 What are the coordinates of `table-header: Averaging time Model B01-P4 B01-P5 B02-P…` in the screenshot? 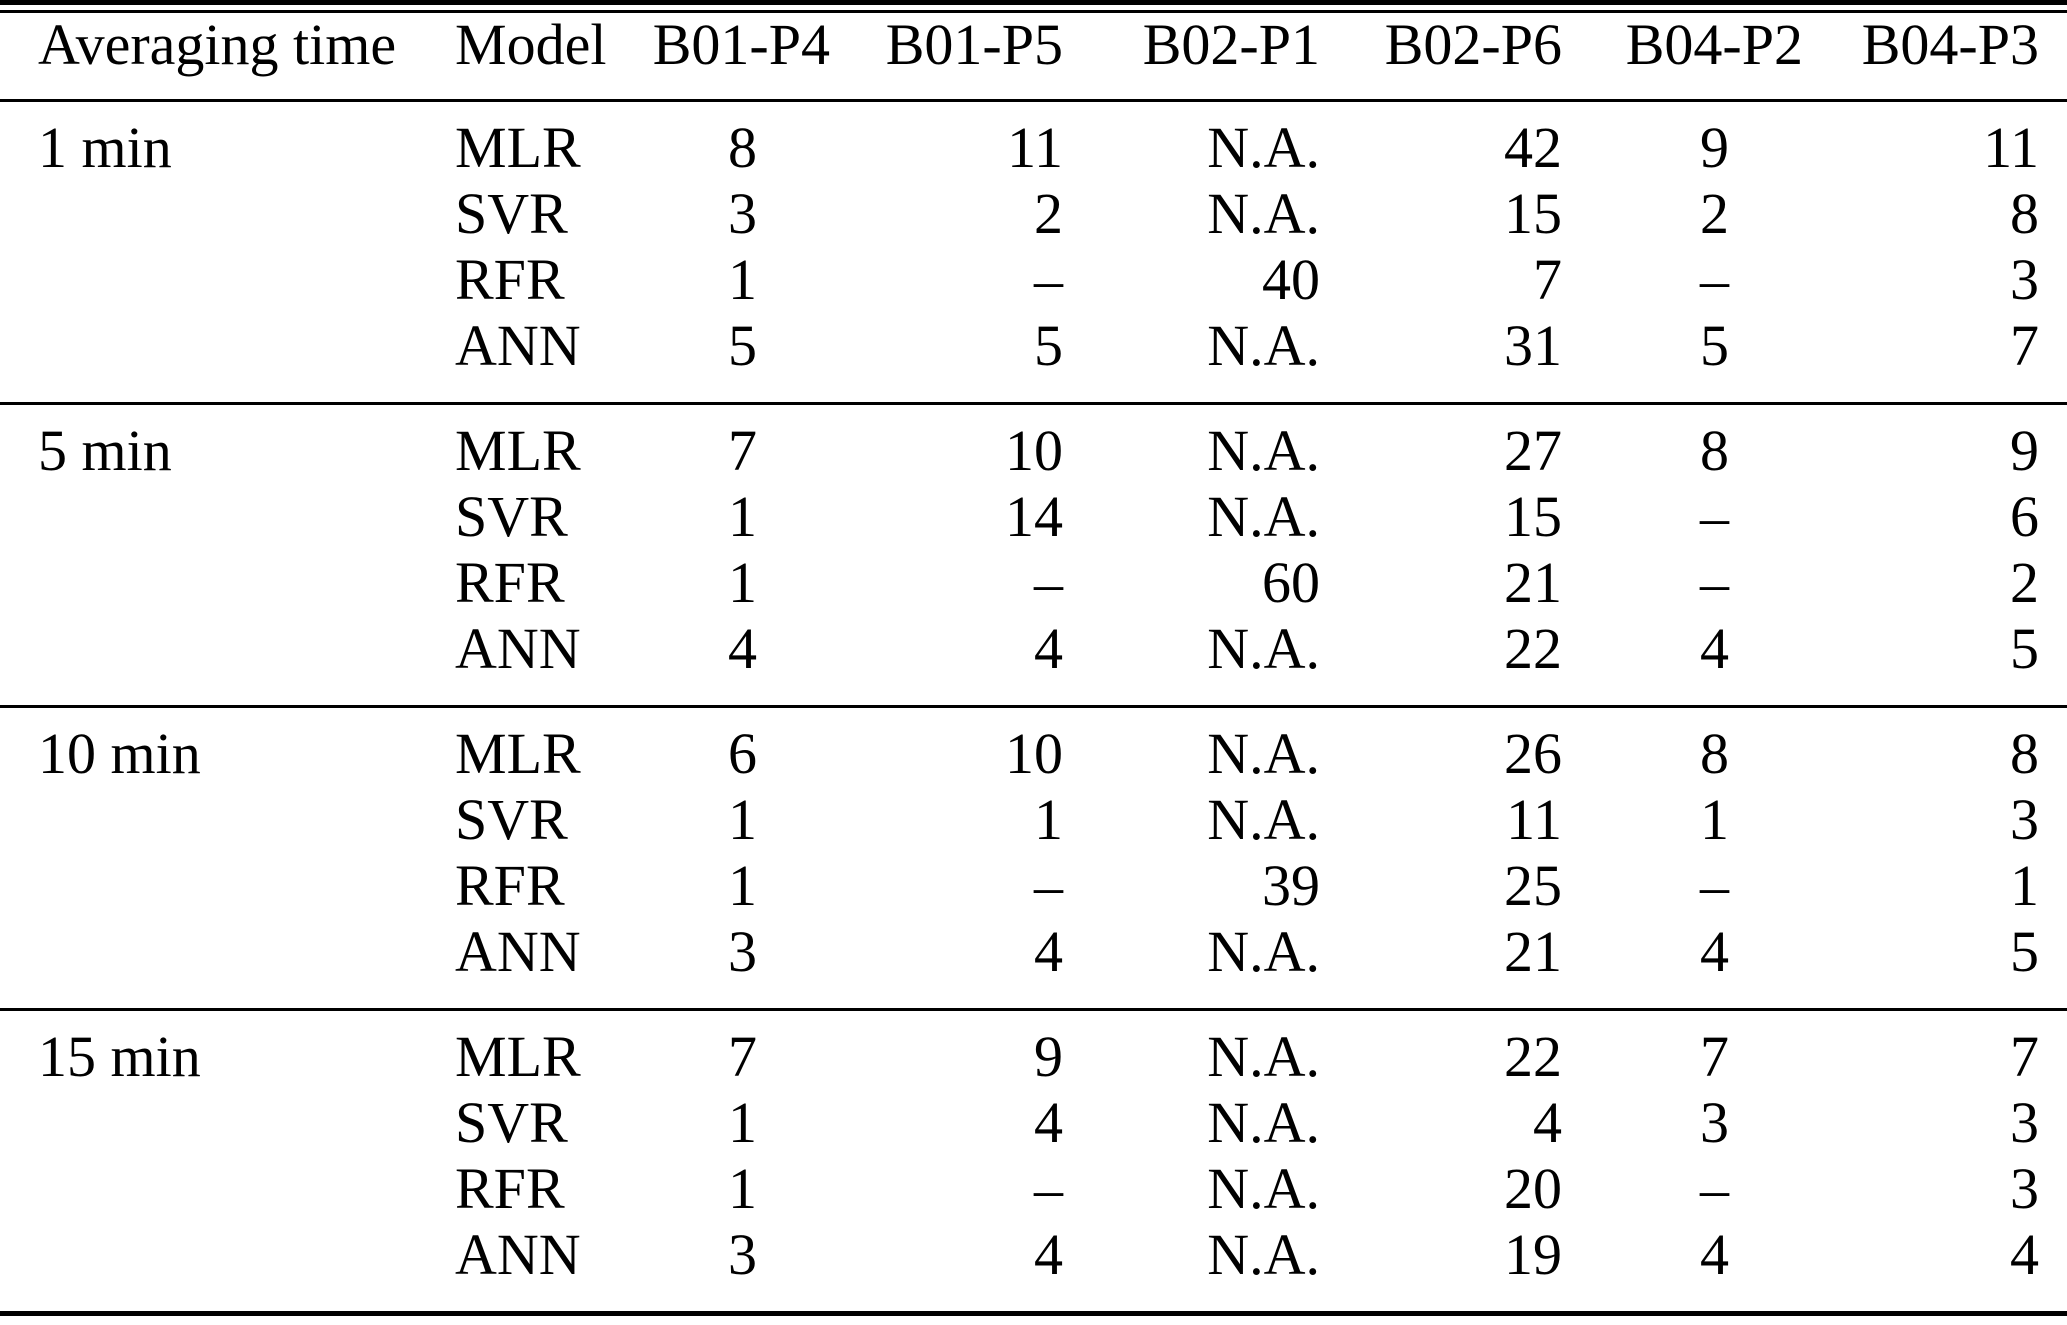 It's located at (1033, 56).